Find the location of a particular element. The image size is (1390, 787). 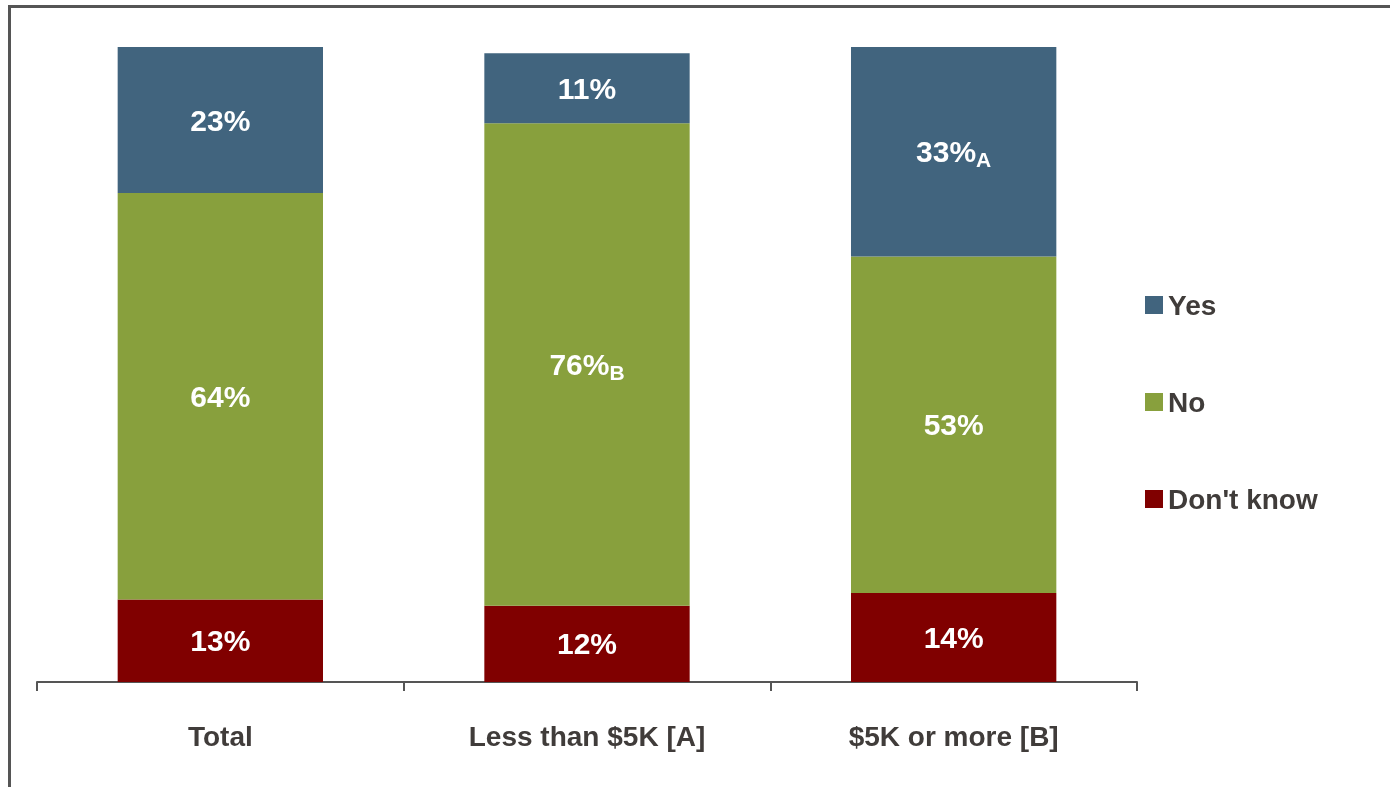

x-tick-label: Less than $5K [A] is located at coordinates (587, 736).